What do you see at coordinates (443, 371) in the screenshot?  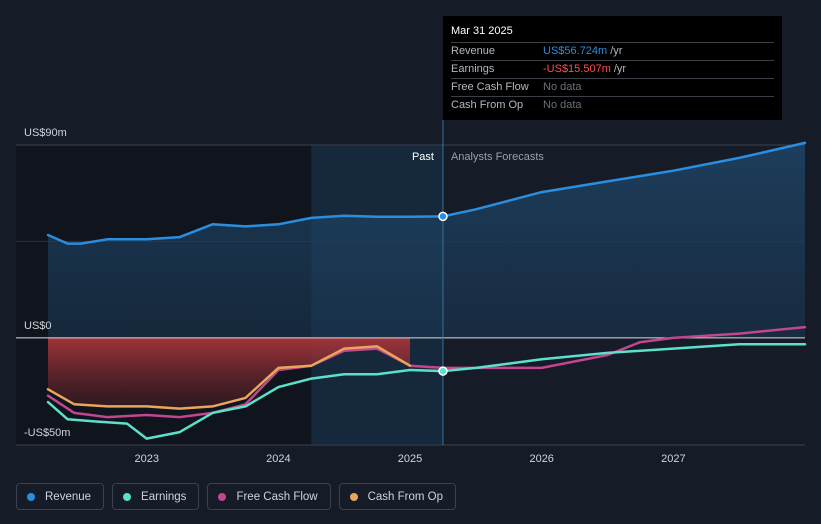 I see `earnings-marker` at bounding box center [443, 371].